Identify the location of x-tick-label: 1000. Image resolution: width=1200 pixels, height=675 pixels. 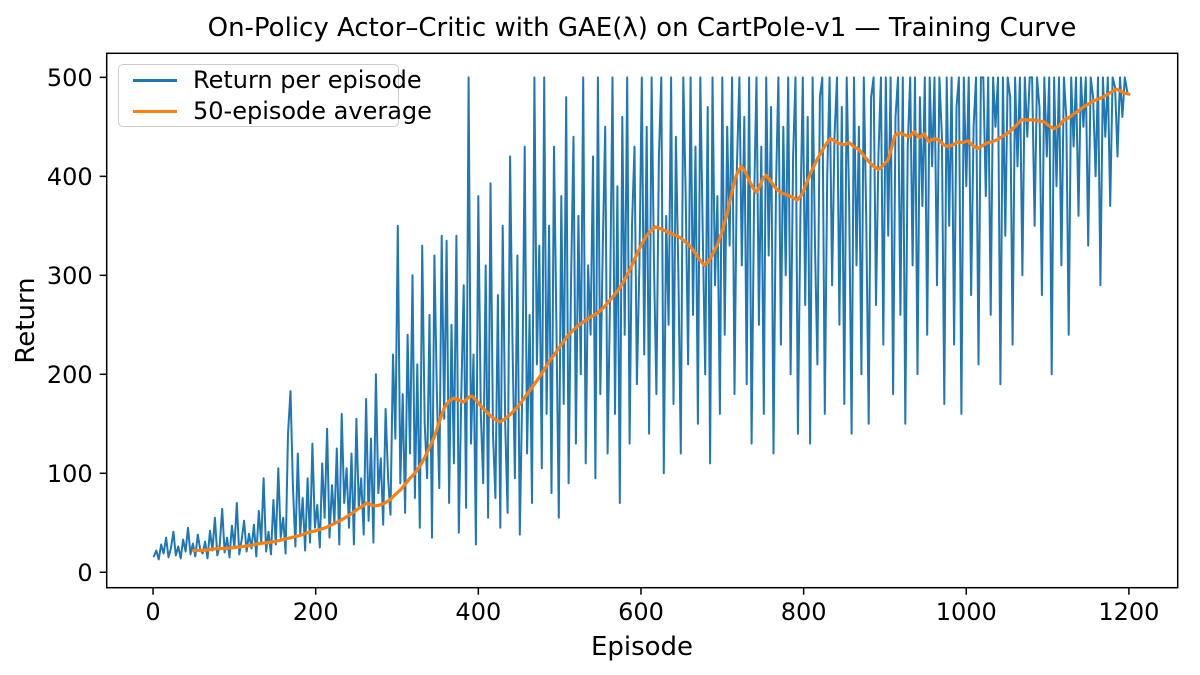
(966, 612).